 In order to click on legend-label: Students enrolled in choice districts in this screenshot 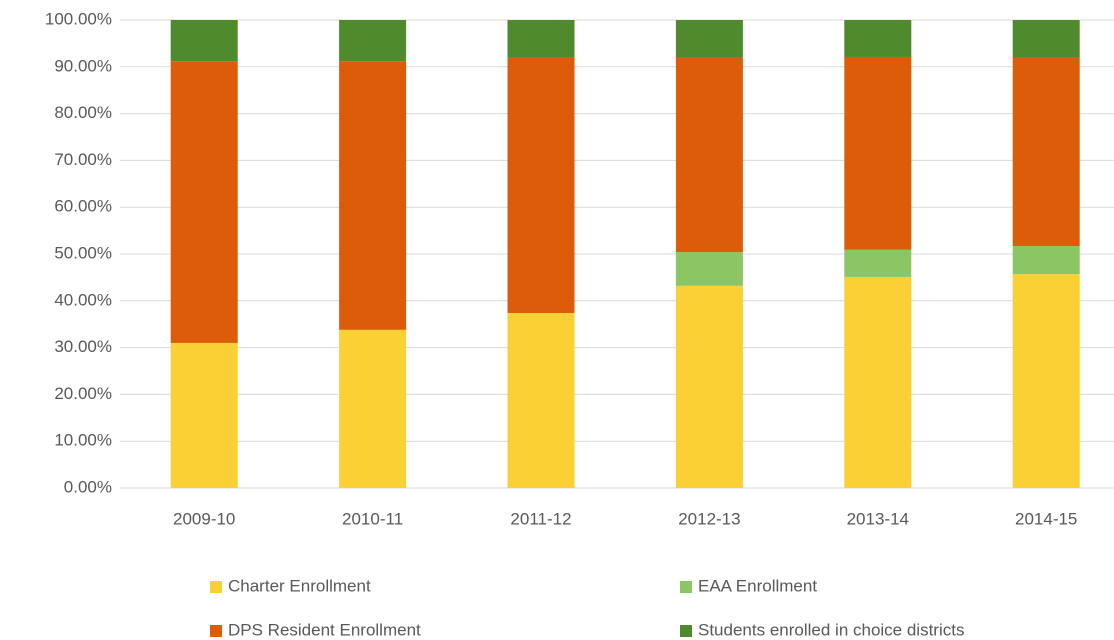, I will do `click(831, 629)`.